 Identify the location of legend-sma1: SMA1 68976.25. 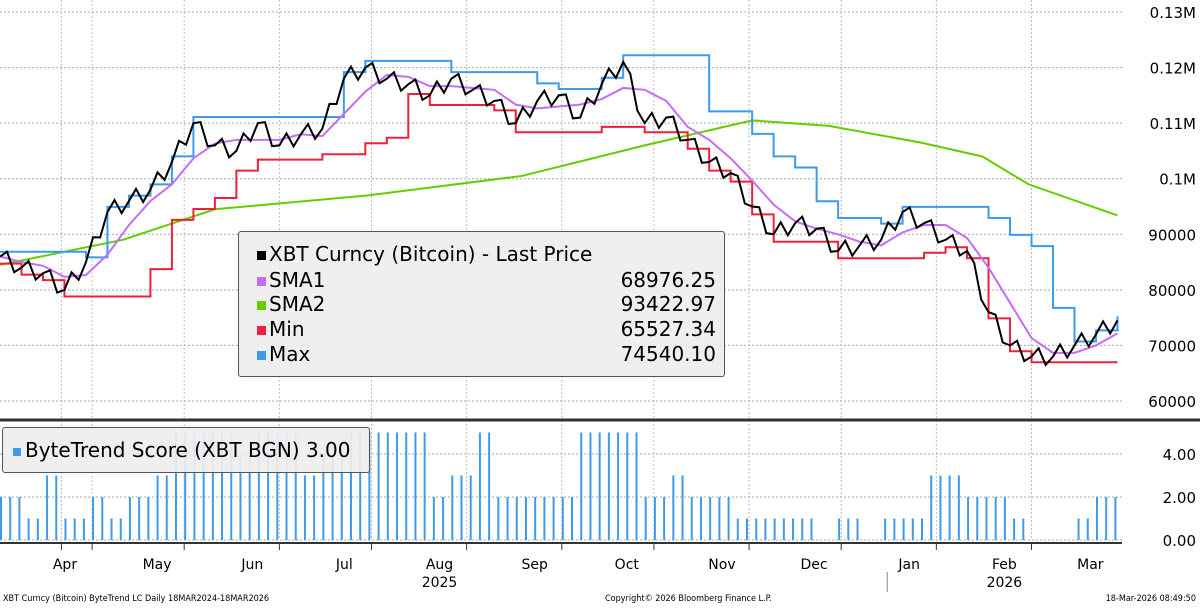
(486, 280).